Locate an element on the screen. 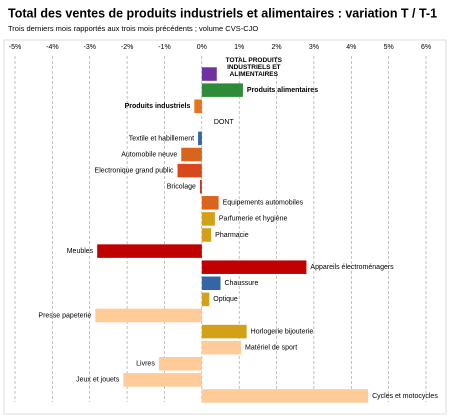  category-label: Cycles et motocycles is located at coordinates (405, 396).